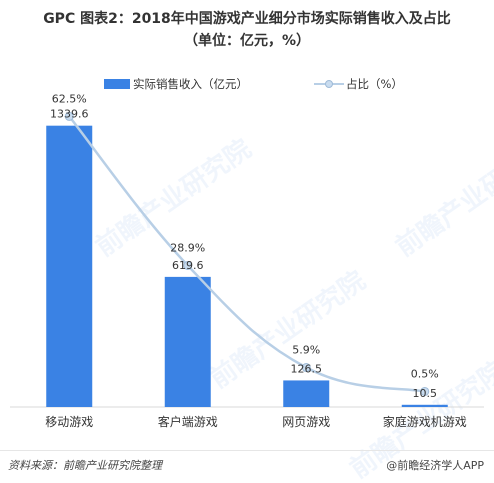  Describe the element at coordinates (69, 422) in the screenshot. I see `x-tick-label: 移动游戏` at that location.